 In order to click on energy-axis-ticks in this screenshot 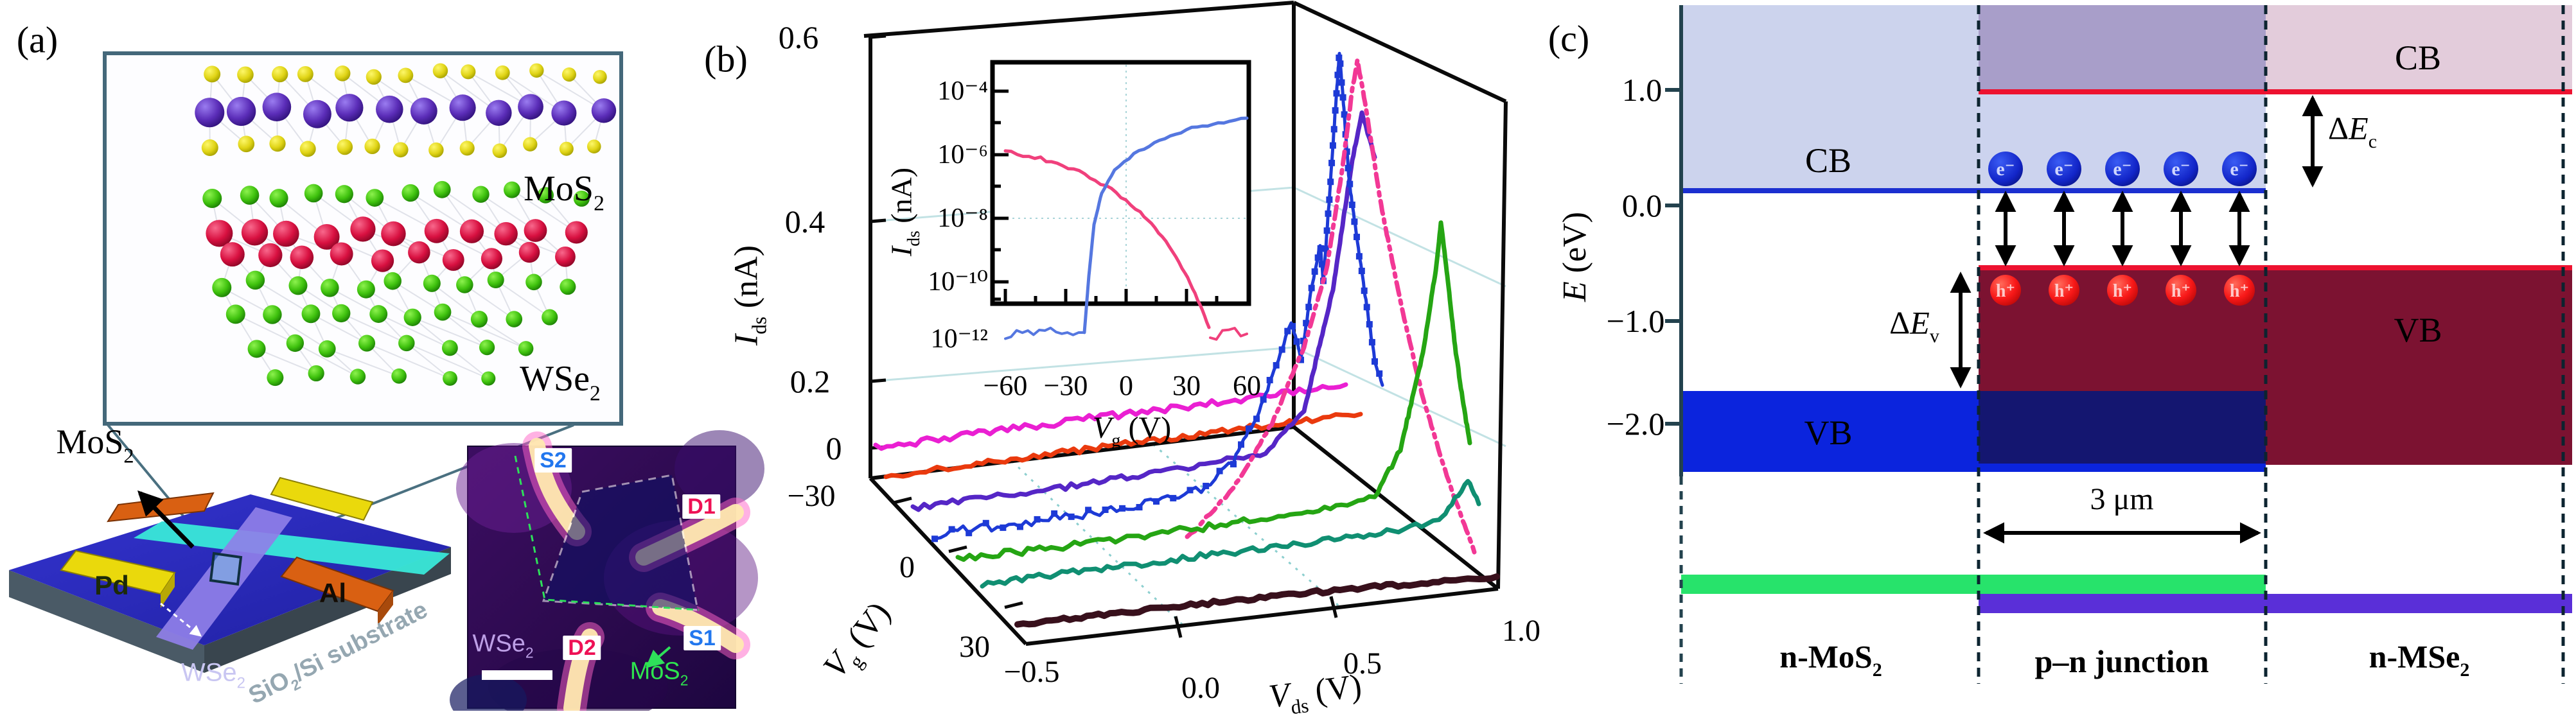, I will do `click(1673, 257)`.